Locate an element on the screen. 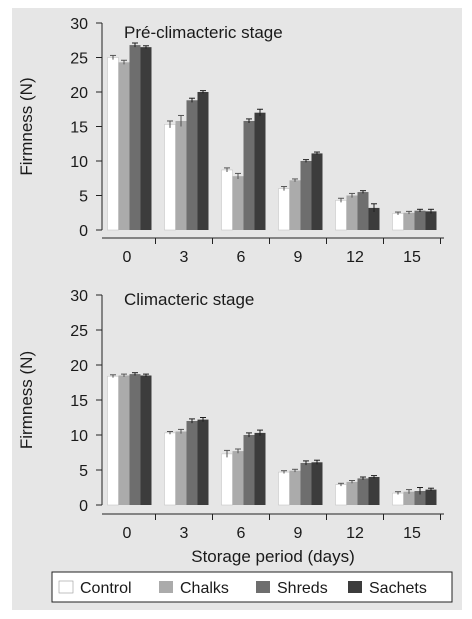 Image resolution: width=472 pixels, height=619 pixels. legend-item-control: Control is located at coordinates (95, 588).